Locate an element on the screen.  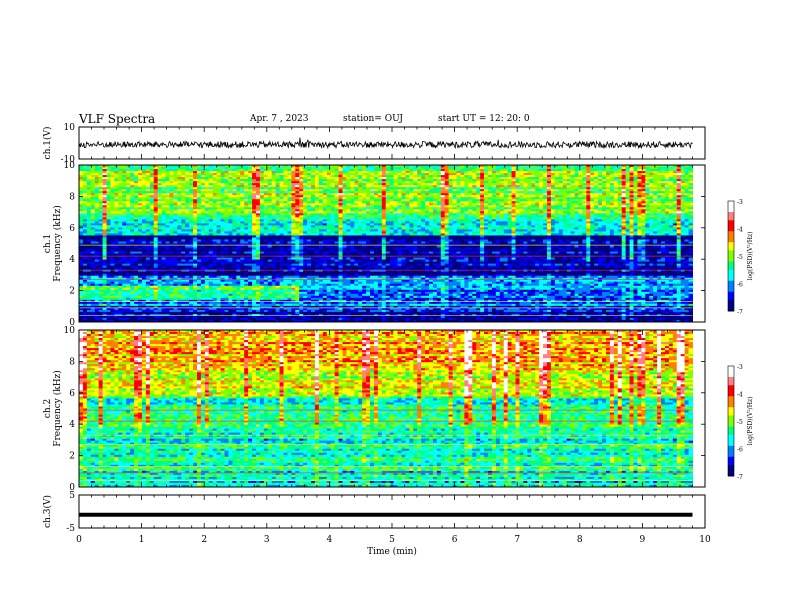
xtick-label: 10 is located at coordinates (705, 540).